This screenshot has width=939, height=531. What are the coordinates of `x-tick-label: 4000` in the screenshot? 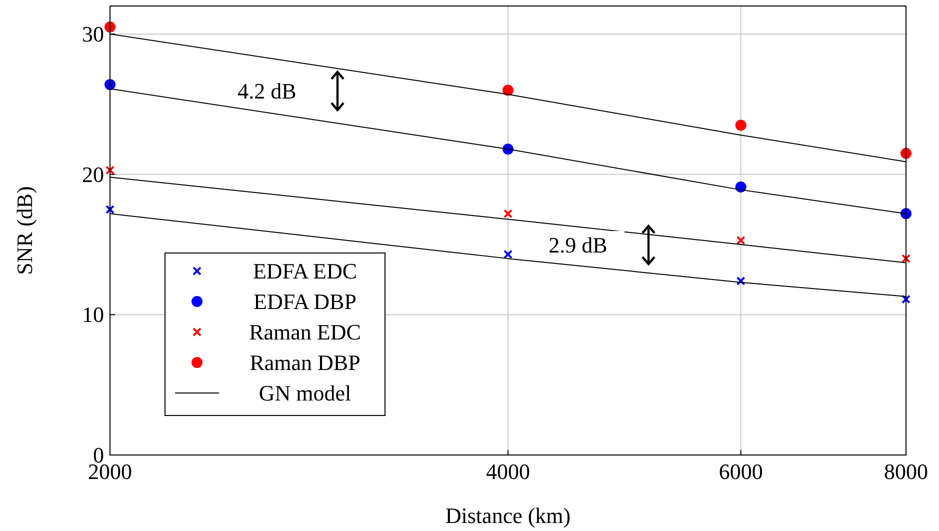 It's located at (508, 471).